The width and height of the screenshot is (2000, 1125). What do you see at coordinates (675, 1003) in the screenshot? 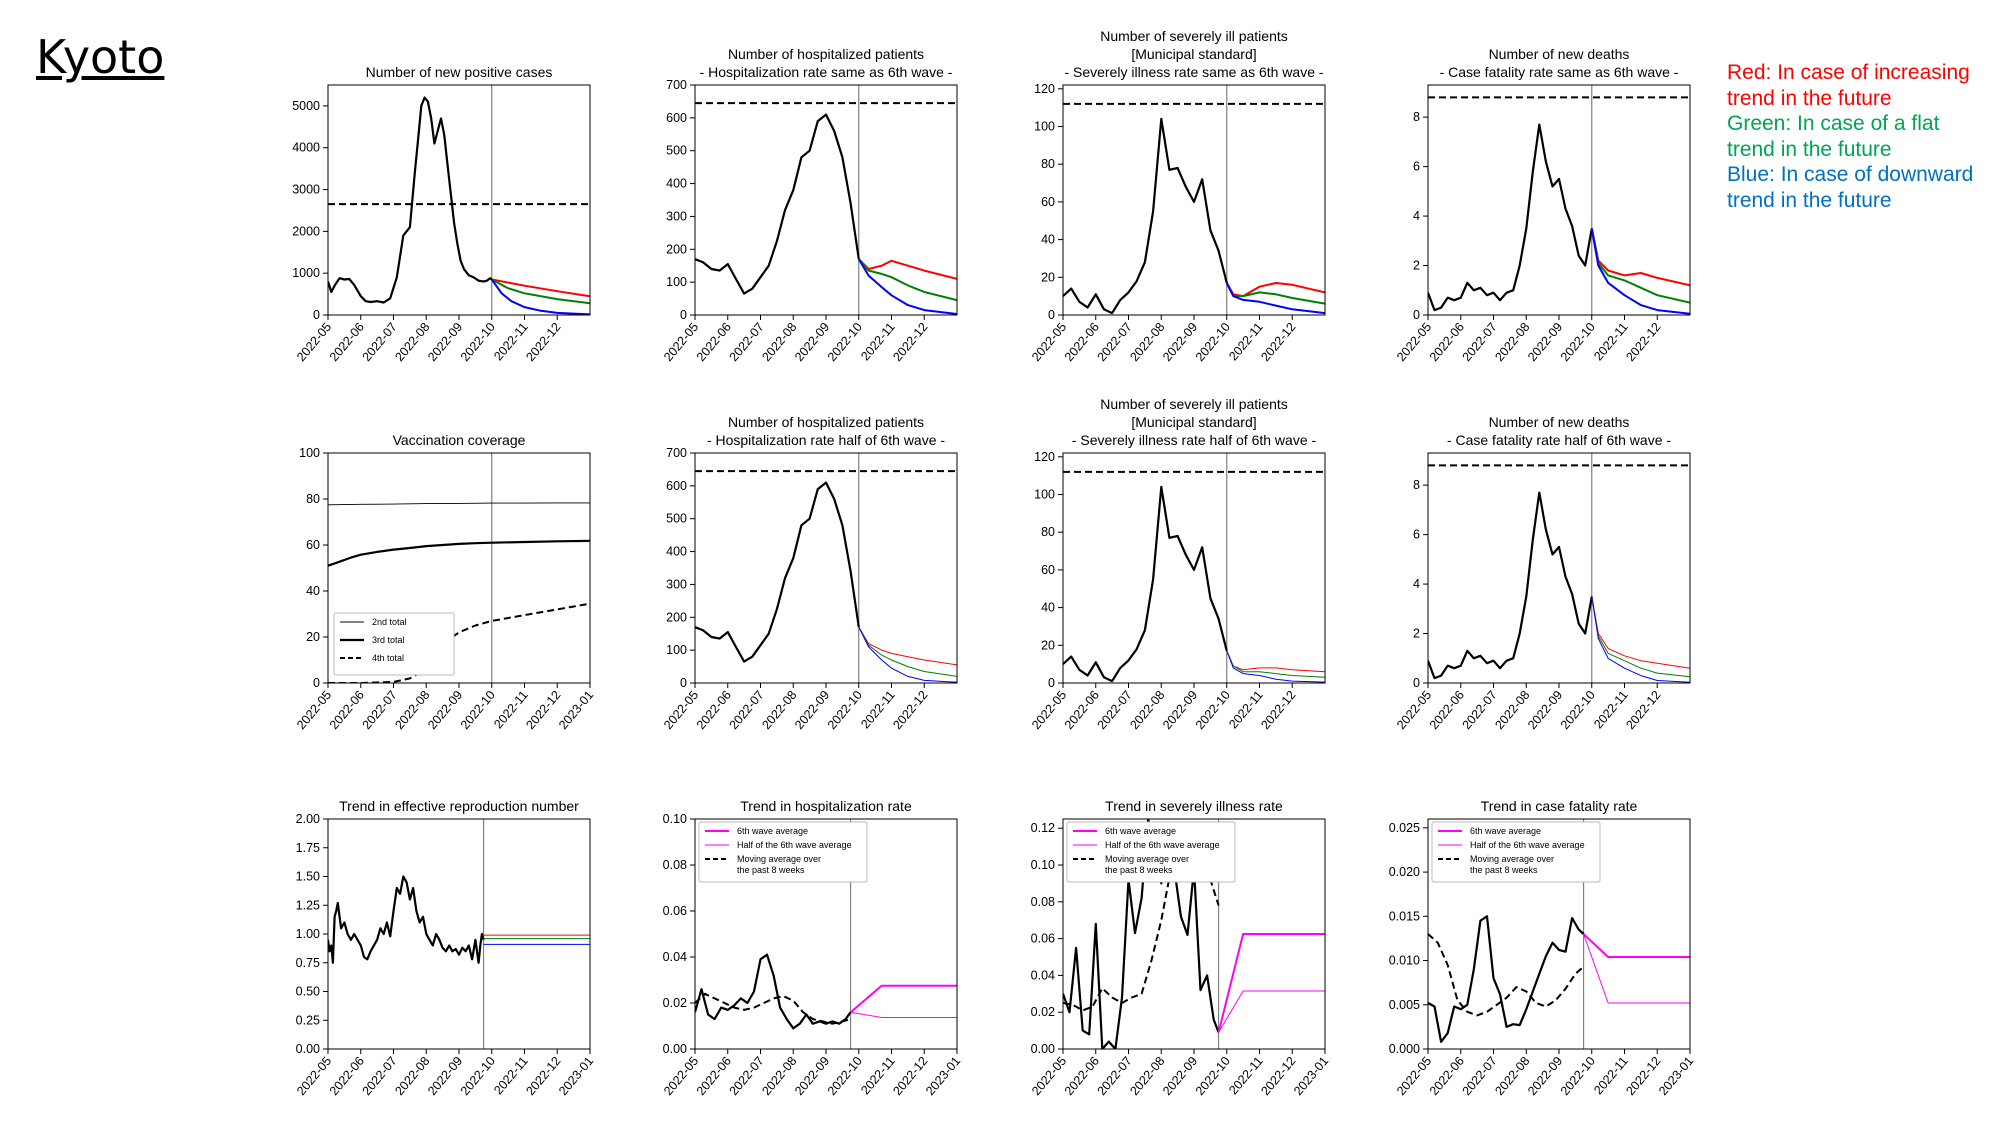
I see `y-tick-label: 0.02` at bounding box center [675, 1003].